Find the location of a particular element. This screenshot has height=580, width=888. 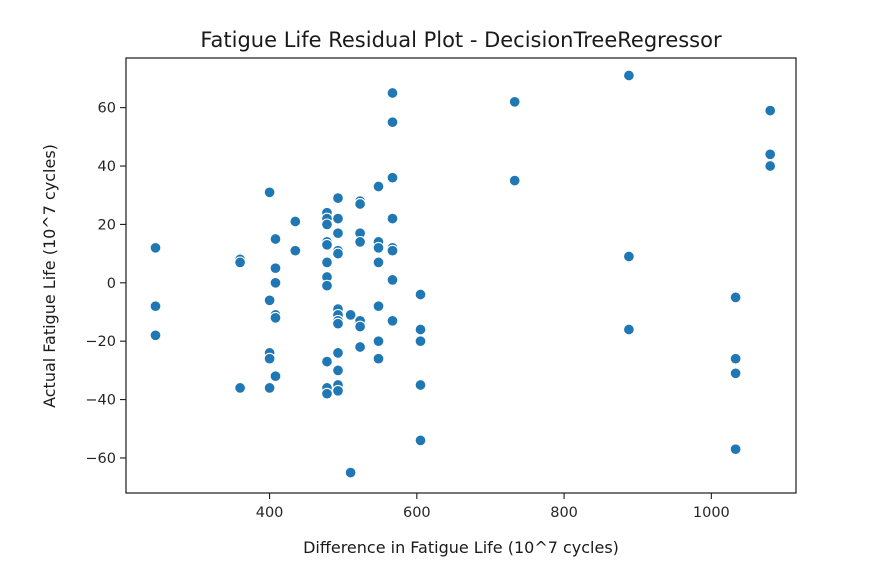

x-tick-label-2: 800 is located at coordinates (564, 513).